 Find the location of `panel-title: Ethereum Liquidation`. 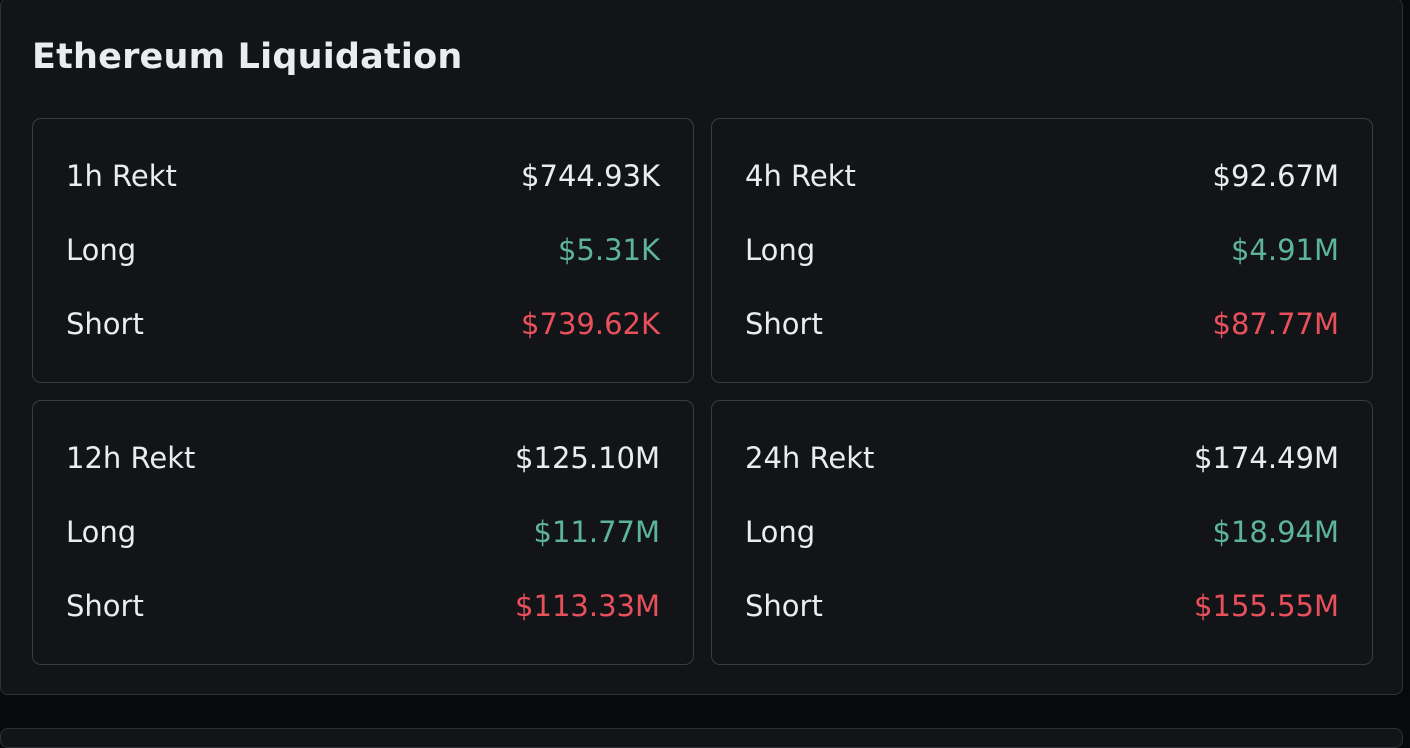

panel-title: Ethereum Liquidation is located at coordinates (247, 57).